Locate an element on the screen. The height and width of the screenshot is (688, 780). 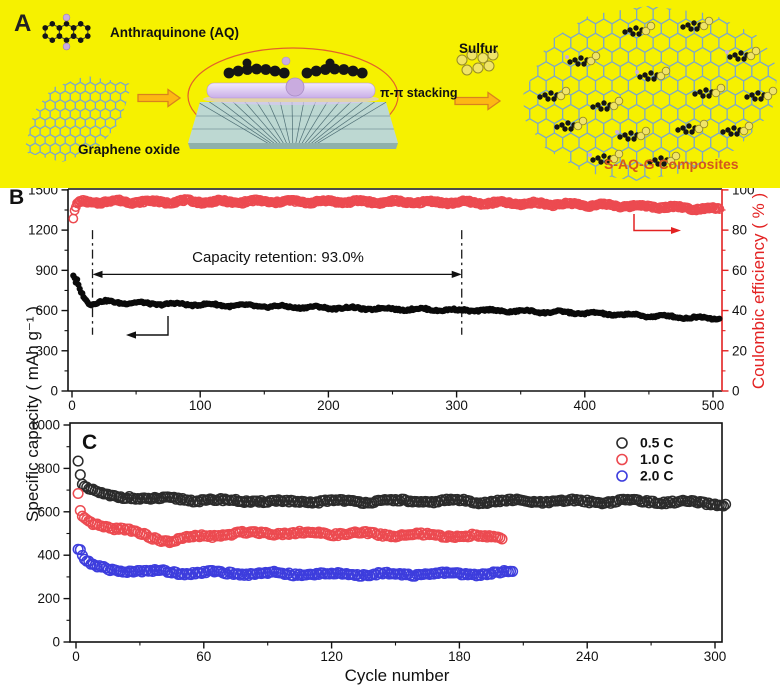
tick-label: 120 is located at coordinates (331, 656).